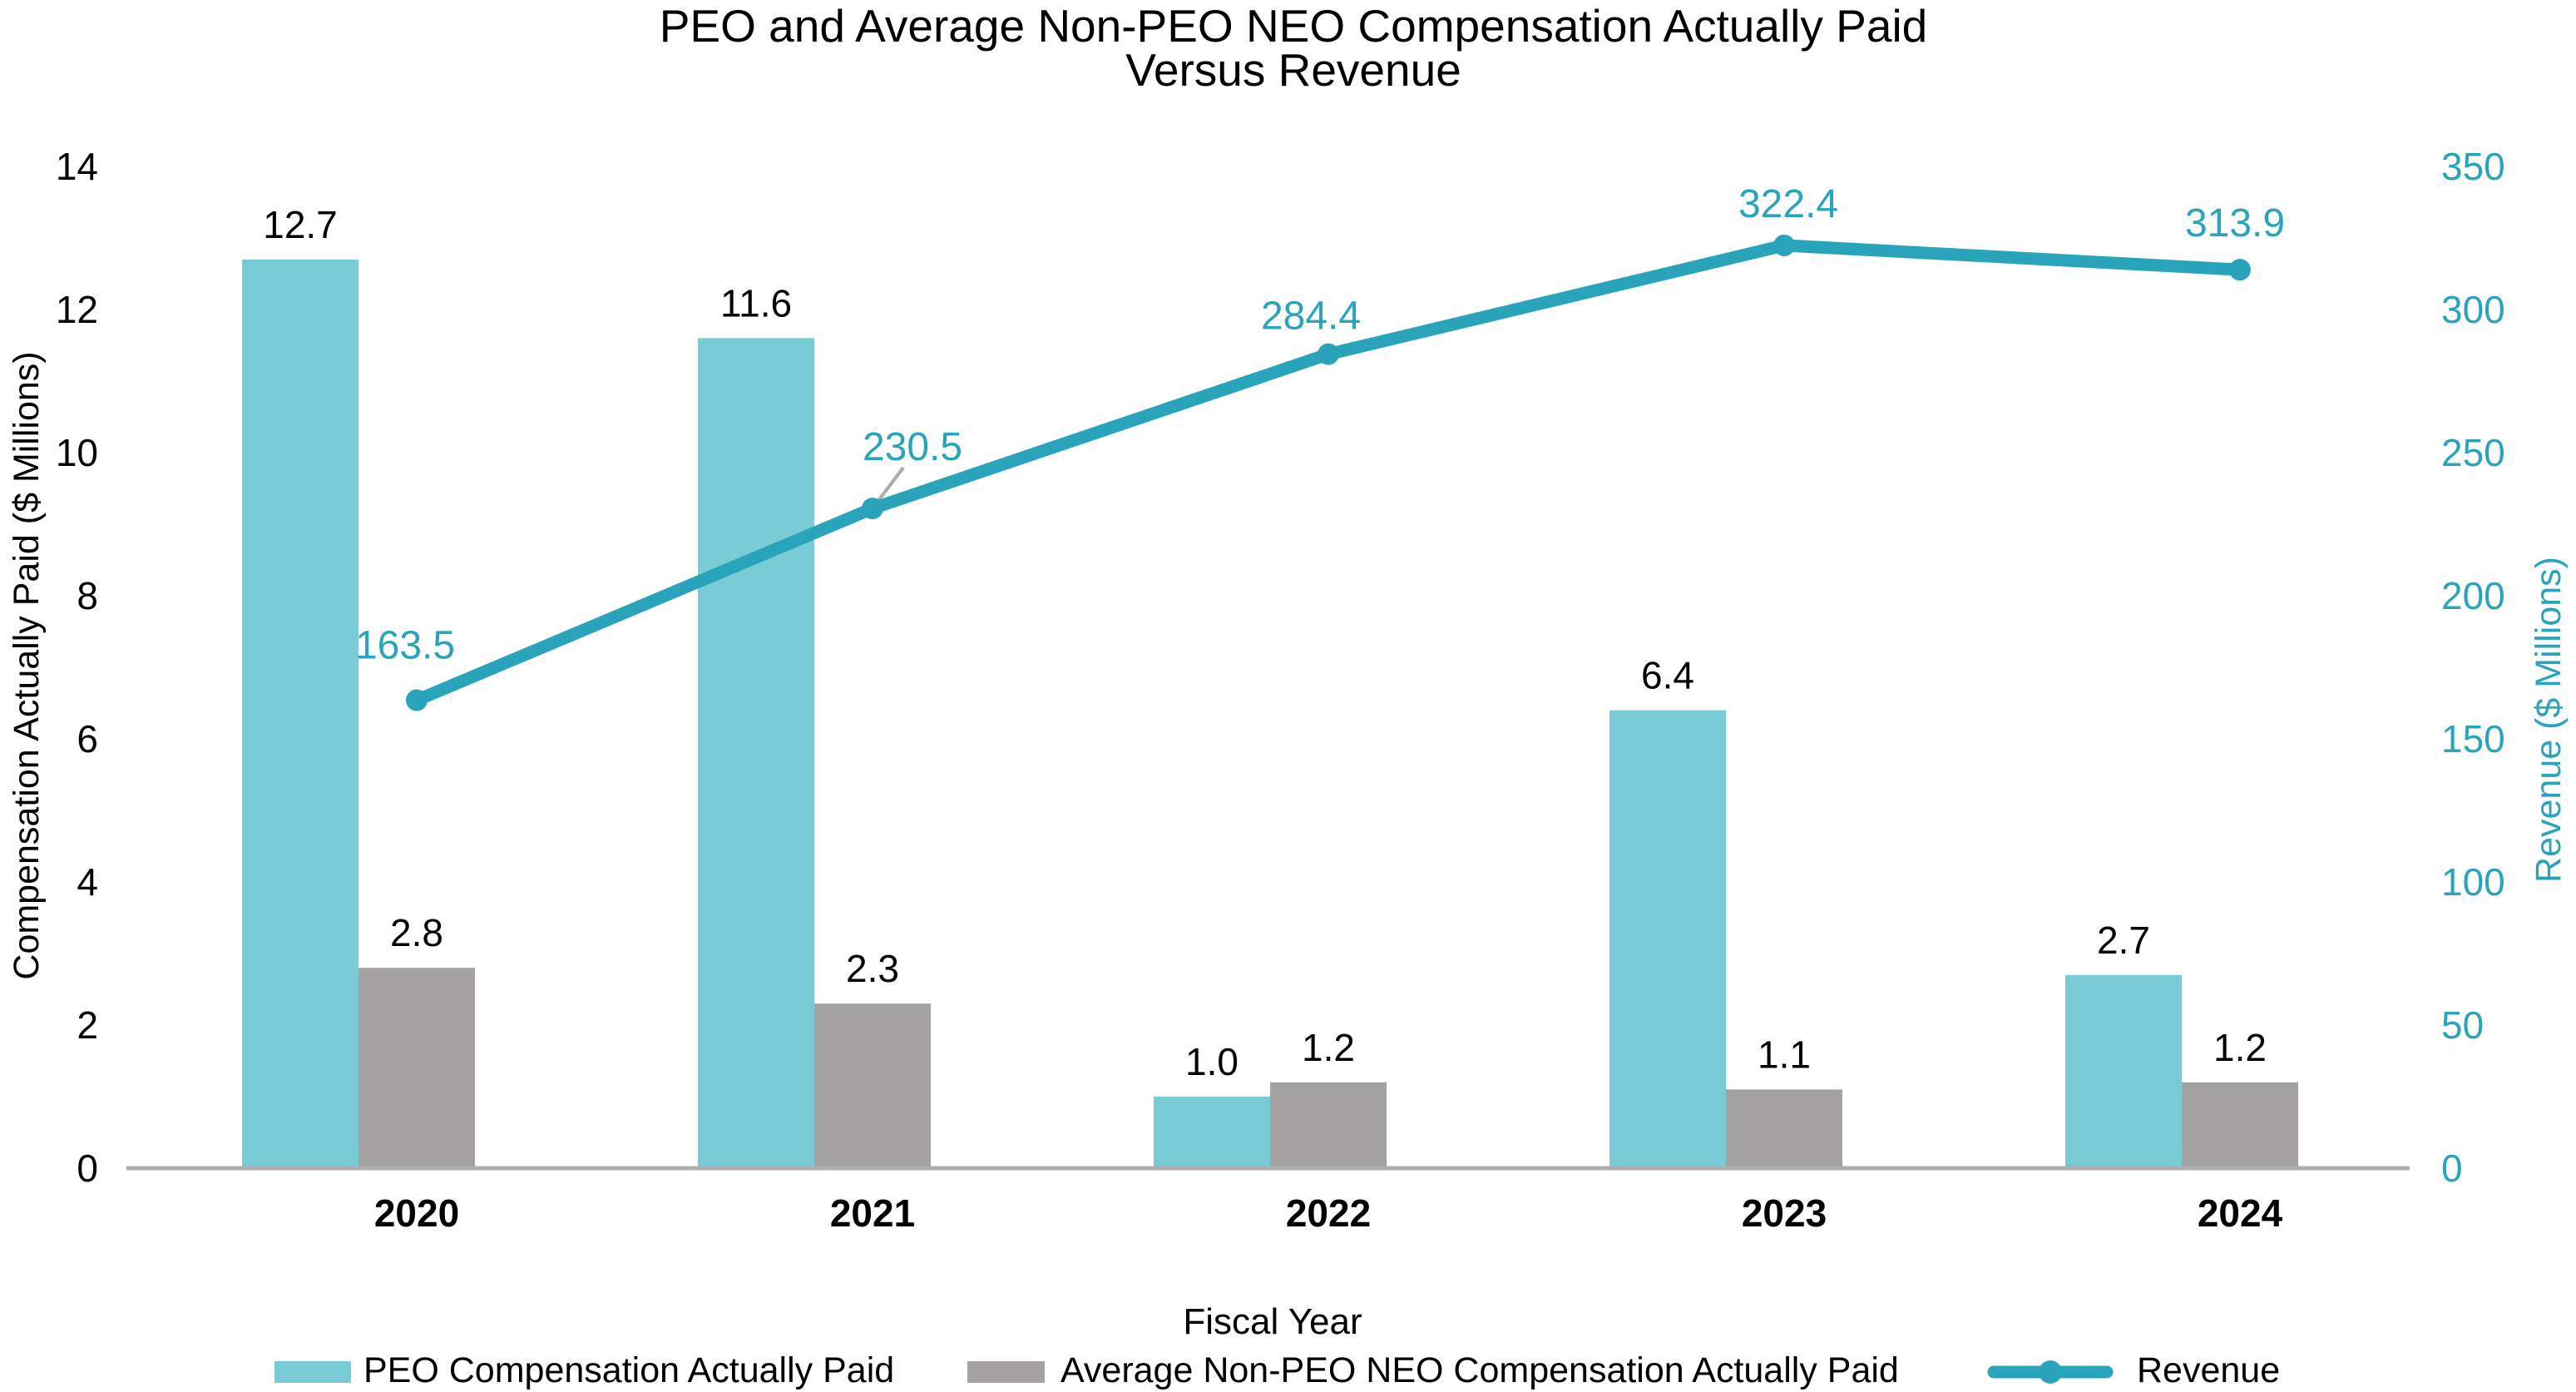  What do you see at coordinates (2050, 1372) in the screenshot?
I see `legend-marker-revenue` at bounding box center [2050, 1372].